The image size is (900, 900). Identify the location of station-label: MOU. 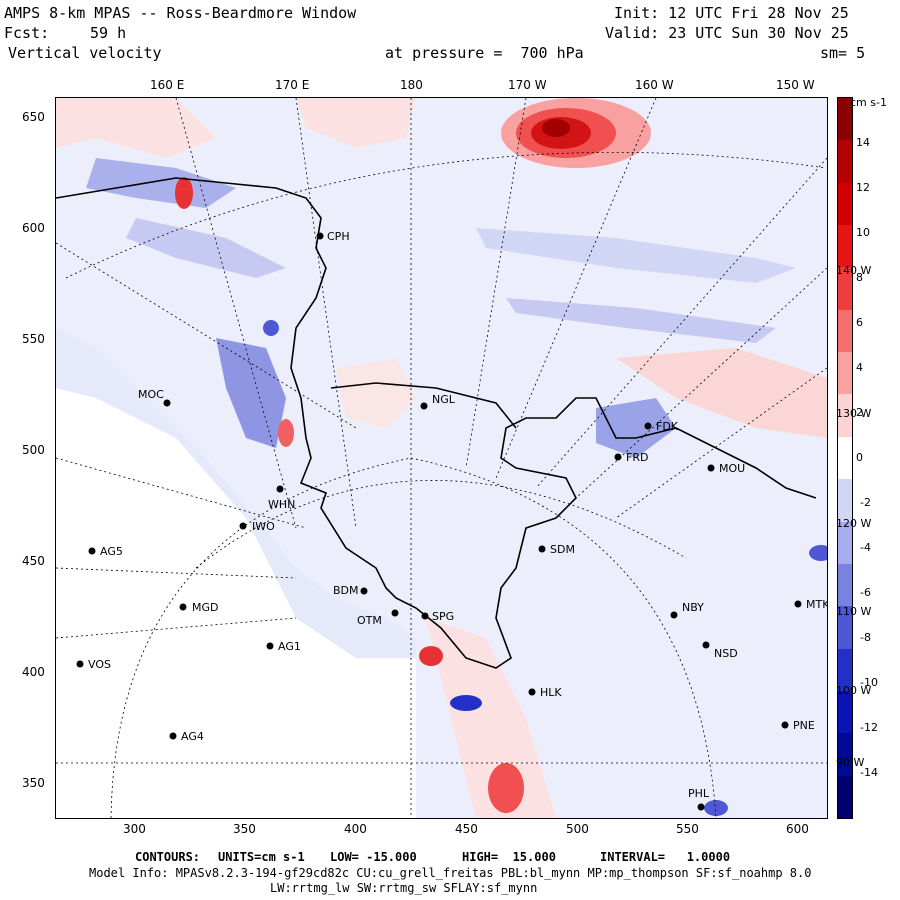
(732, 468).